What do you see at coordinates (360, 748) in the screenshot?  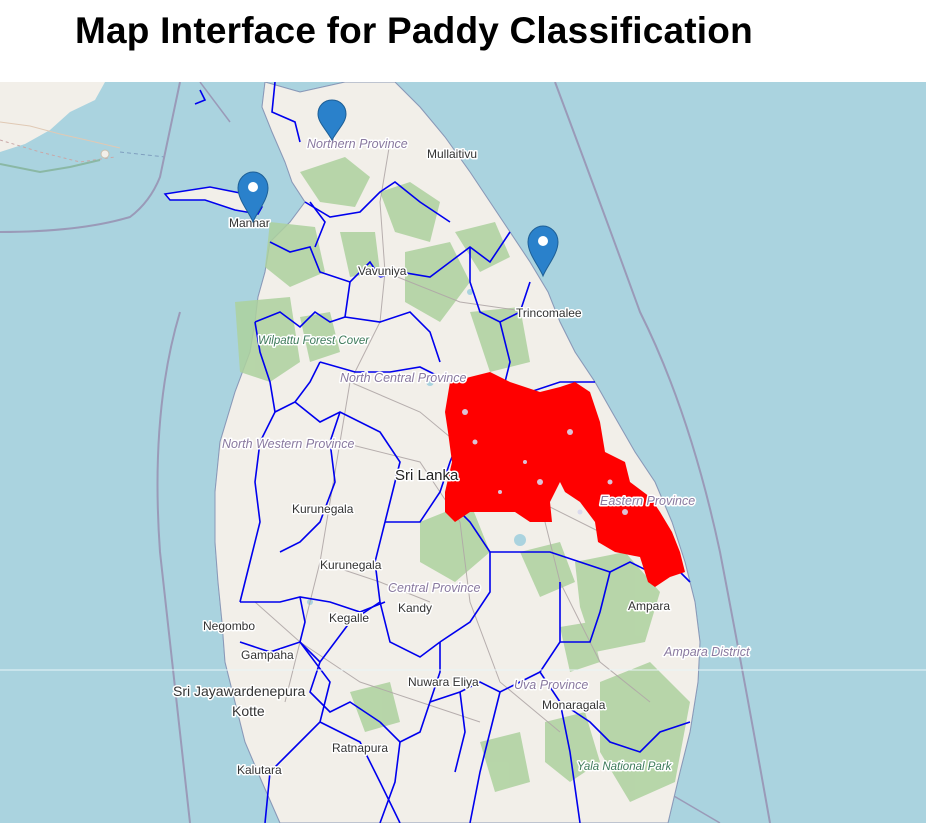 I see `label-ratnapura: Ratnapura` at bounding box center [360, 748].